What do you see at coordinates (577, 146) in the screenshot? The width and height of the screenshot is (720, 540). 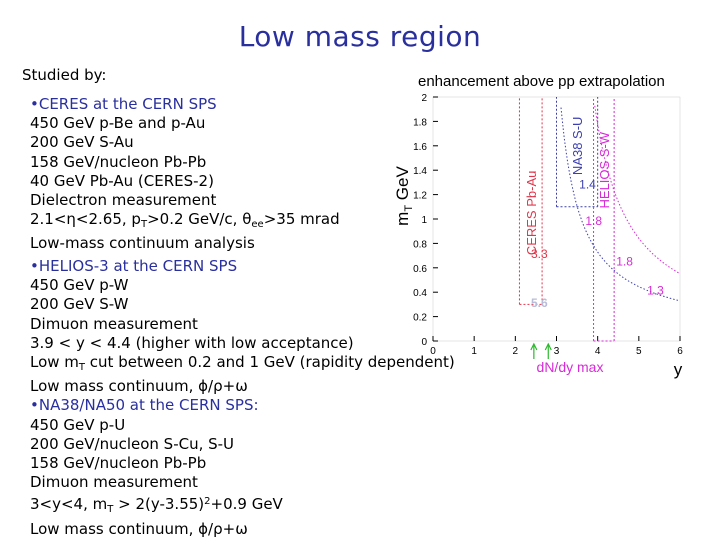 I see `series-label: NA38 S-U` at bounding box center [577, 146].